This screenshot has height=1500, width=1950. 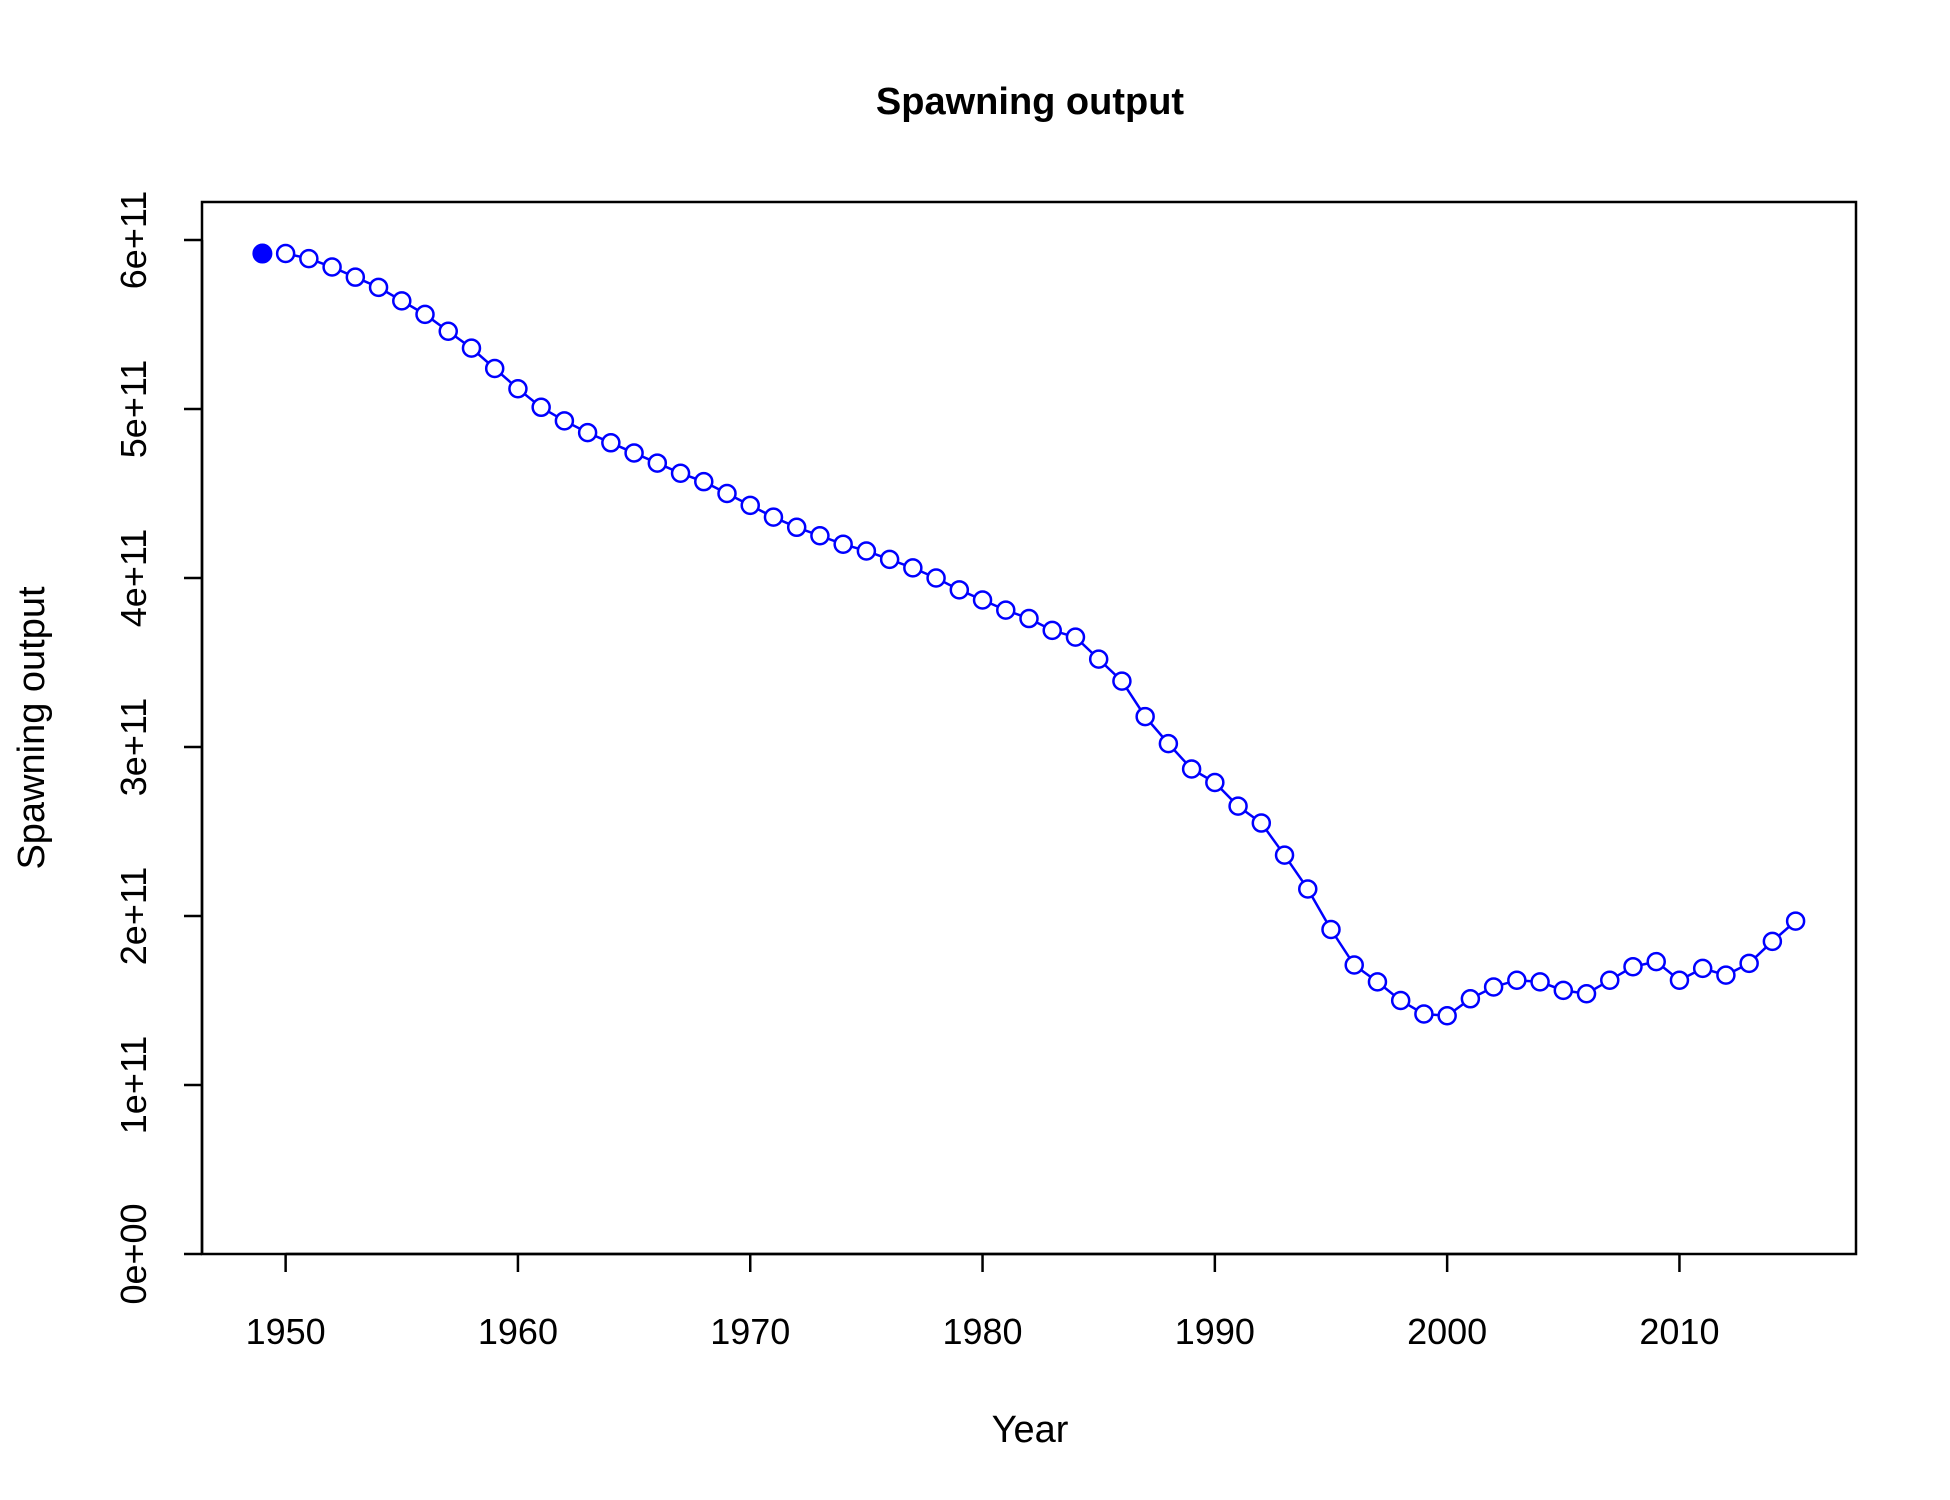 What do you see at coordinates (158, 748) in the screenshot?
I see `y-axis: 0e+00 1e+11 2e+11 3e+11 4e+11 5e+11 6e+11` at bounding box center [158, 748].